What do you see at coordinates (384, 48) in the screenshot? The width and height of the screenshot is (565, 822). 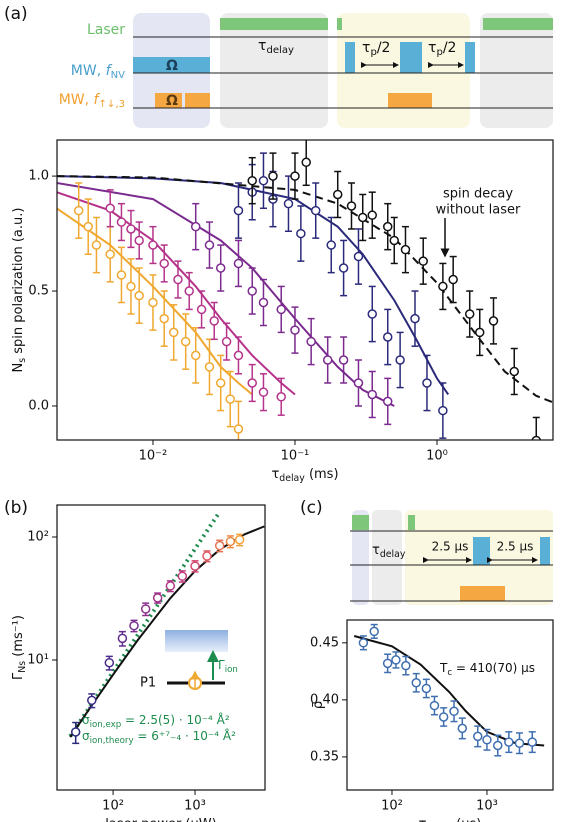 I see `text-part: /2` at bounding box center [384, 48].